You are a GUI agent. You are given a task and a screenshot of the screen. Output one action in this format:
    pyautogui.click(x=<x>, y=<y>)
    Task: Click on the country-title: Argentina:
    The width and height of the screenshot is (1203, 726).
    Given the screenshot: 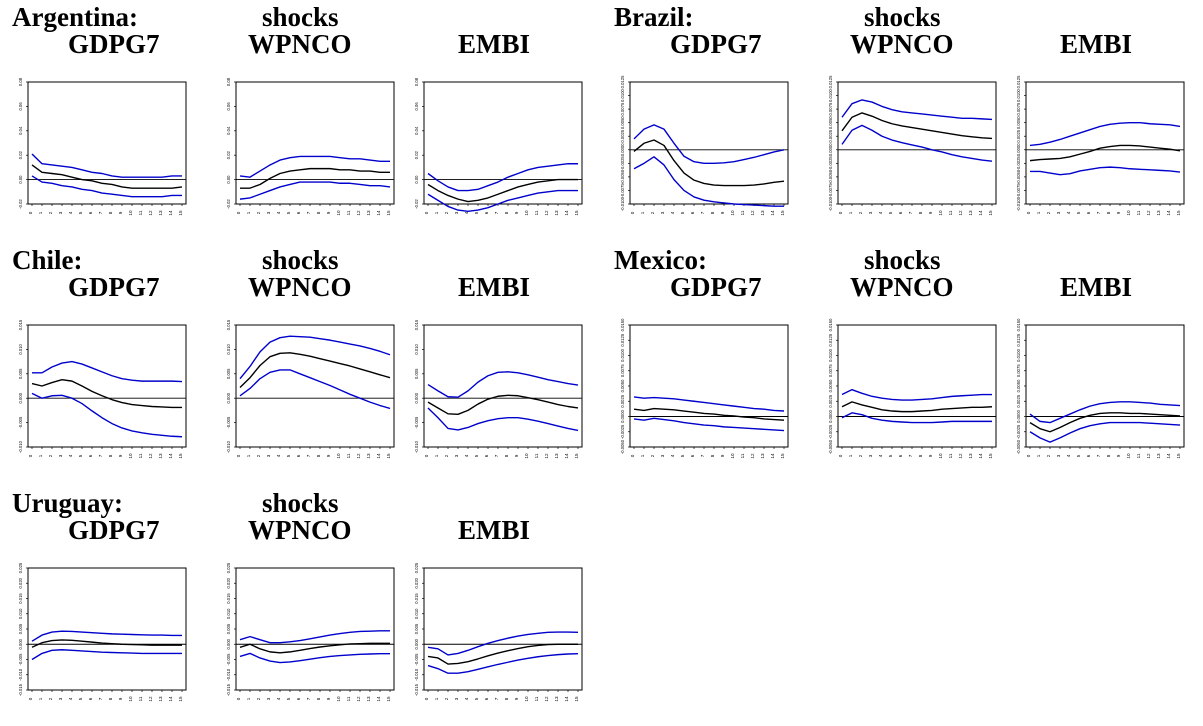 What is the action you would take?
    pyautogui.click(x=75, y=17)
    